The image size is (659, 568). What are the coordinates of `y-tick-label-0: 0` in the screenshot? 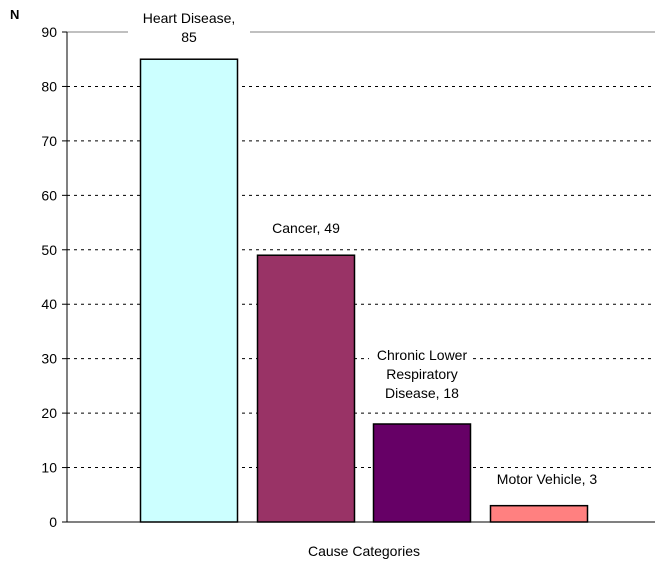 It's located at (53, 522).